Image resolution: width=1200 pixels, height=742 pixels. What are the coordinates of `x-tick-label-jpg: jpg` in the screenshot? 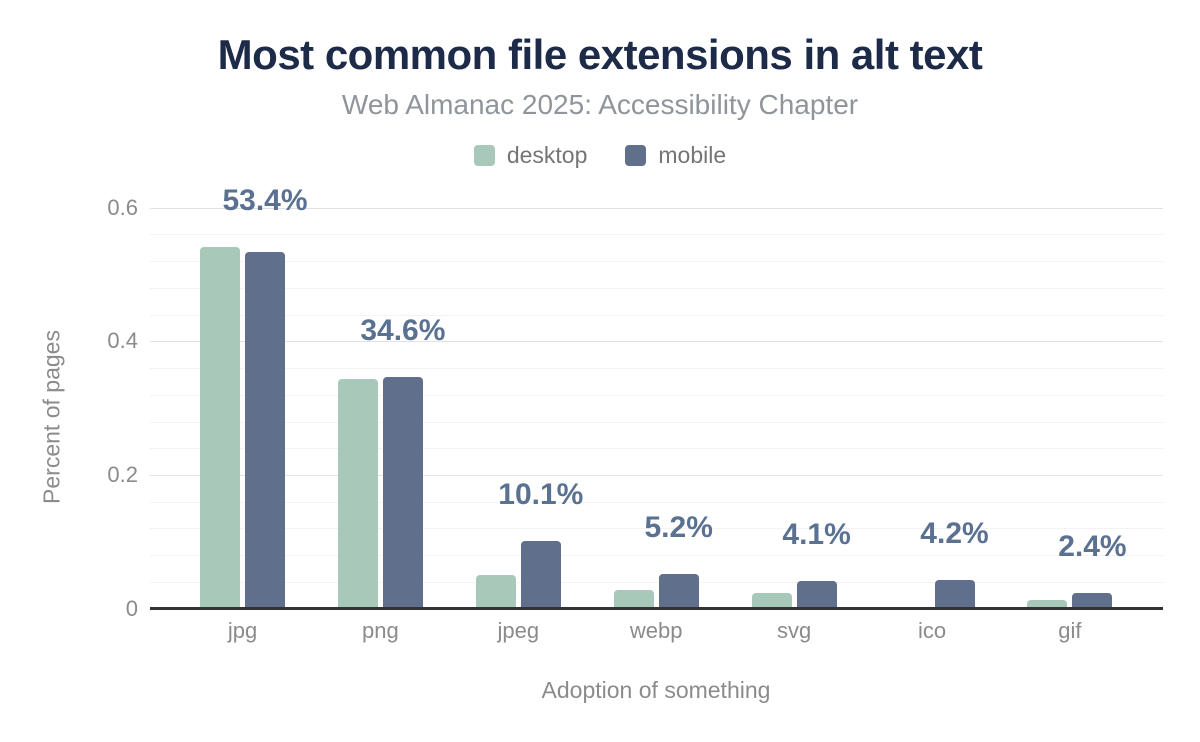 It's located at (242, 630).